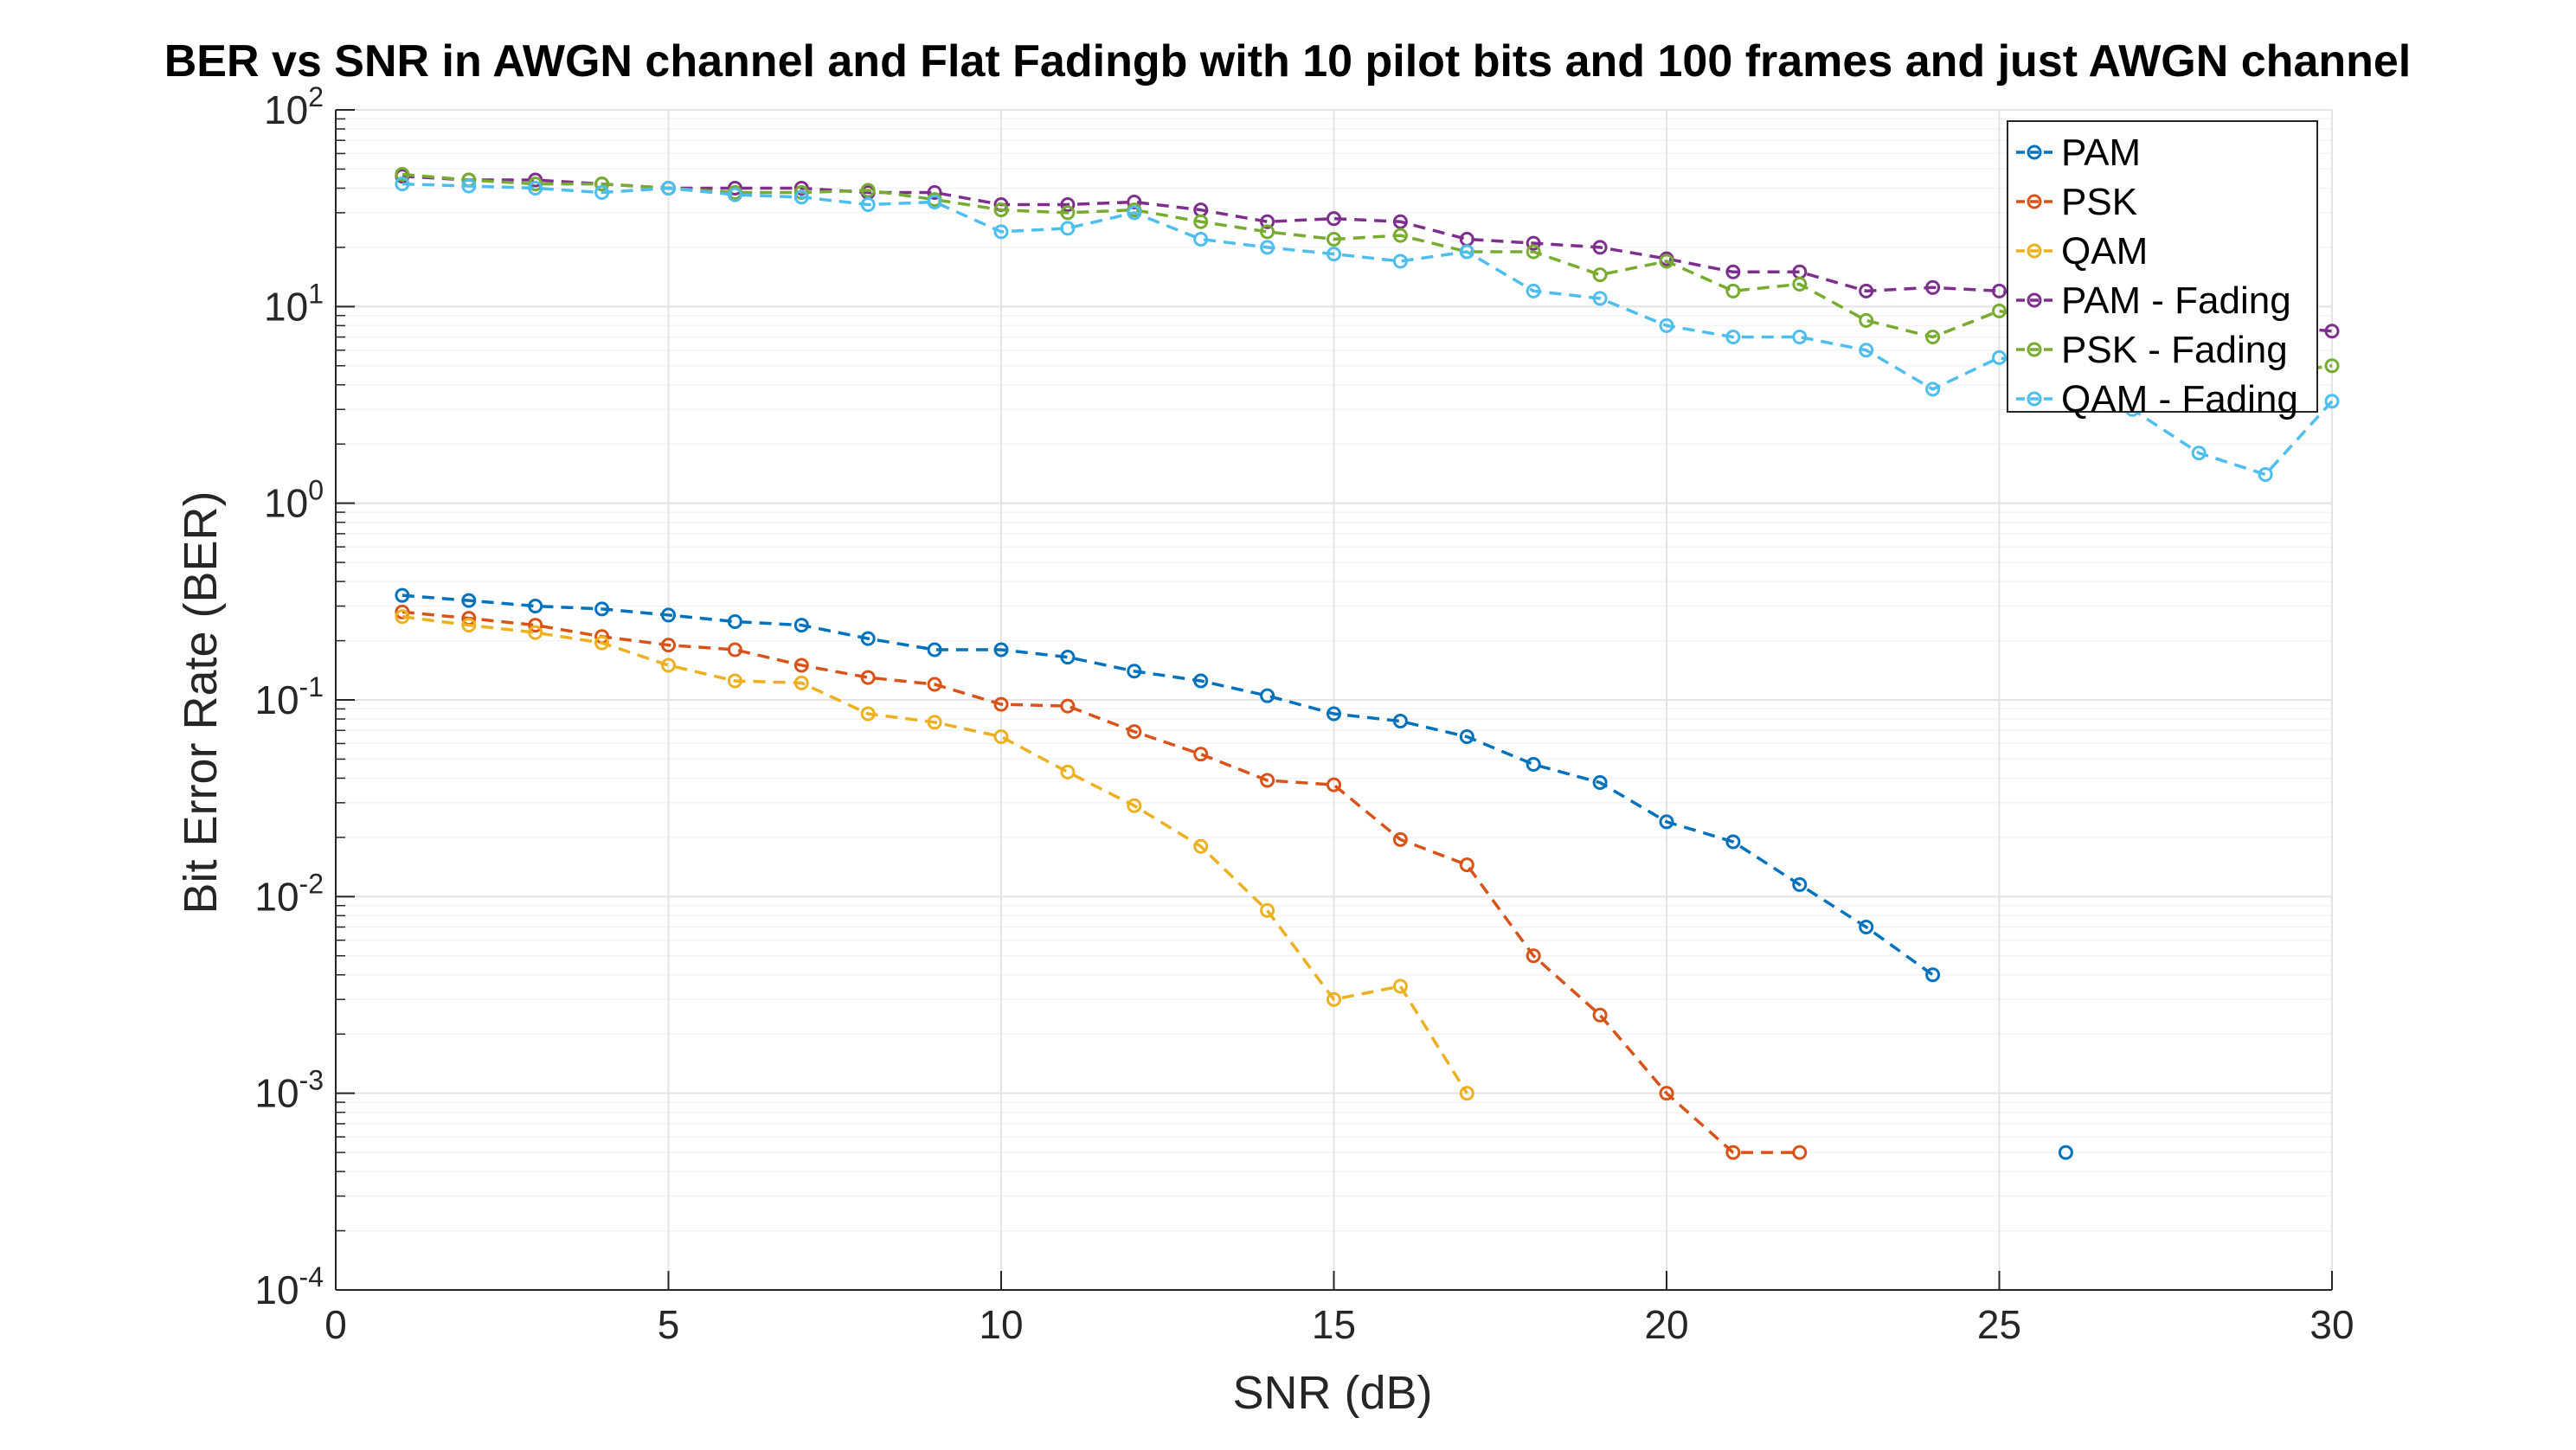 This screenshot has width=2576, height=1450. What do you see at coordinates (1666, 1324) in the screenshot?
I see `x-tick-label: 20` at bounding box center [1666, 1324].